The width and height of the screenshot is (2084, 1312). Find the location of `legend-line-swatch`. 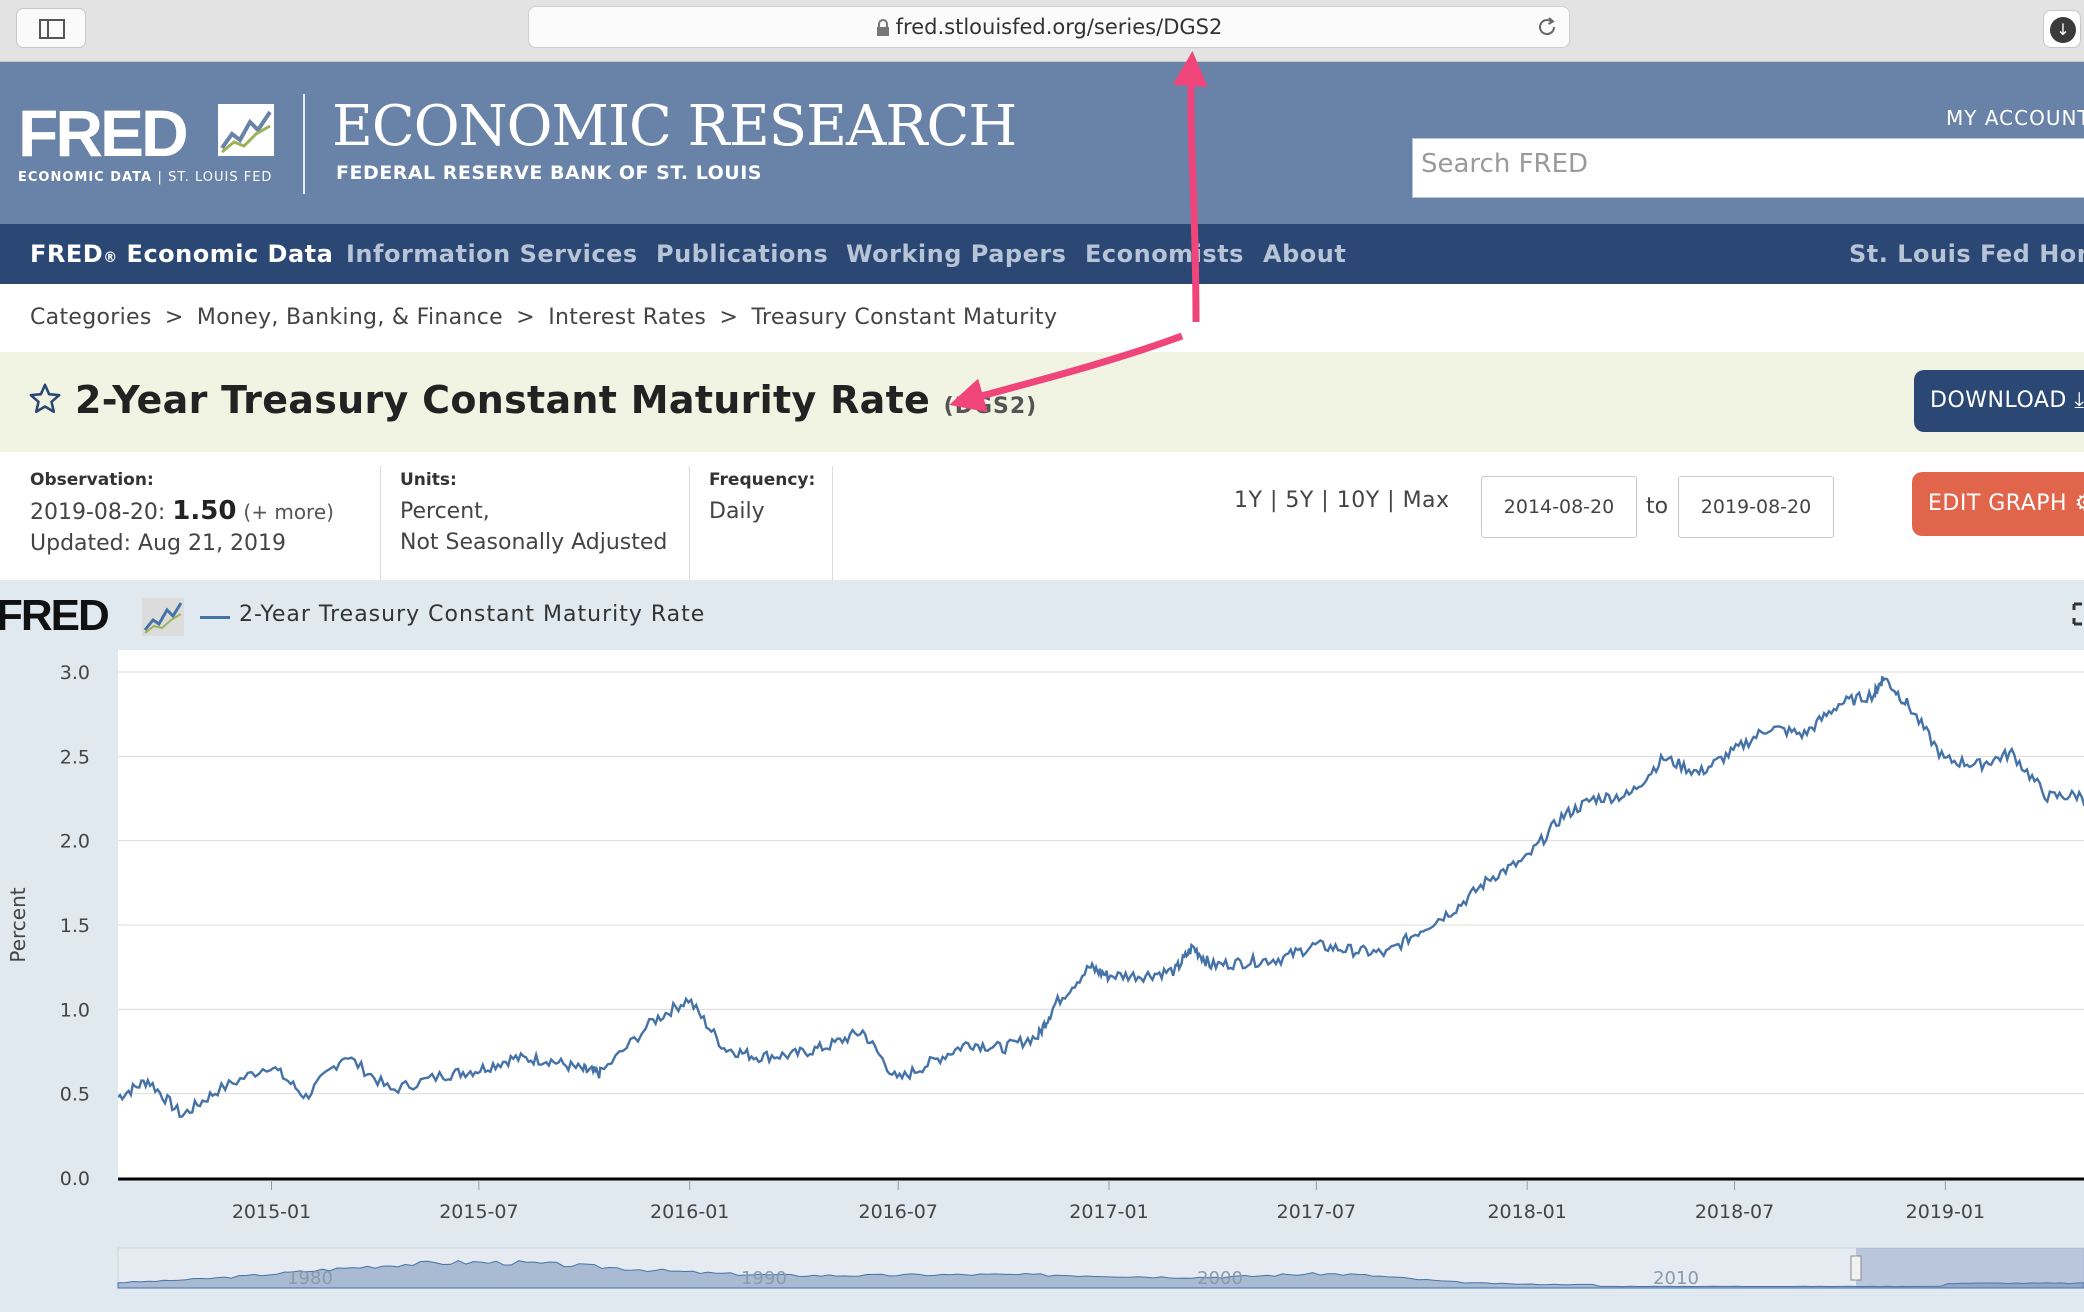

legend-line-swatch is located at coordinates (215, 617).